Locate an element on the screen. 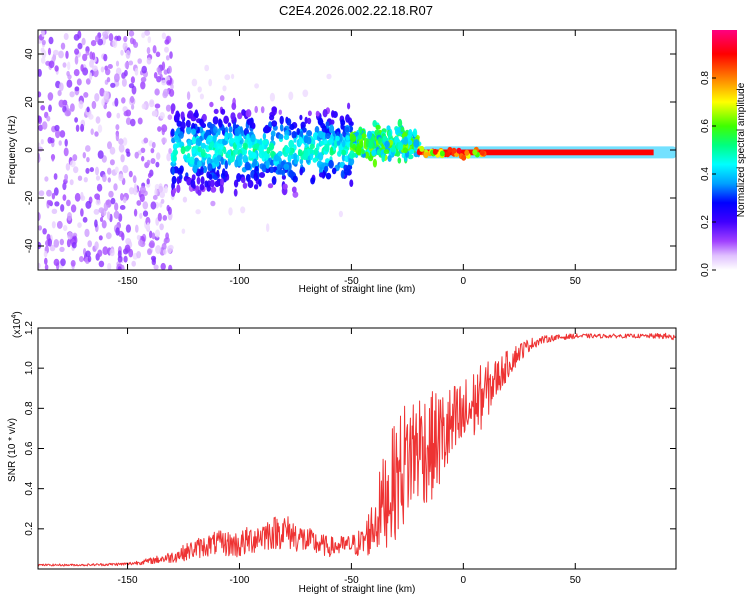 The height and width of the screenshot is (600, 750). snr-x-label: Height of straight line (km) is located at coordinates (357, 589).